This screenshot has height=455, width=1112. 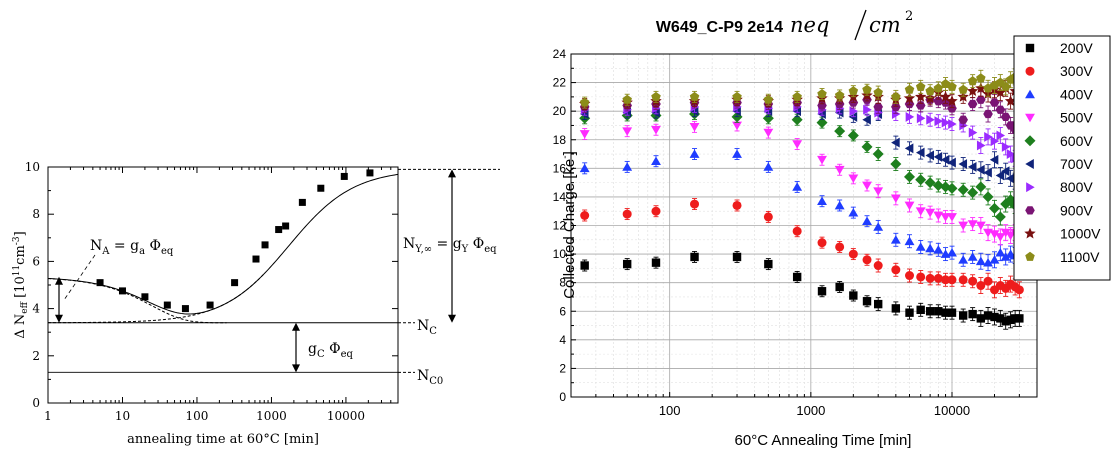 I want to click on legend-label-1000V: 1000V, so click(x=1080, y=234).